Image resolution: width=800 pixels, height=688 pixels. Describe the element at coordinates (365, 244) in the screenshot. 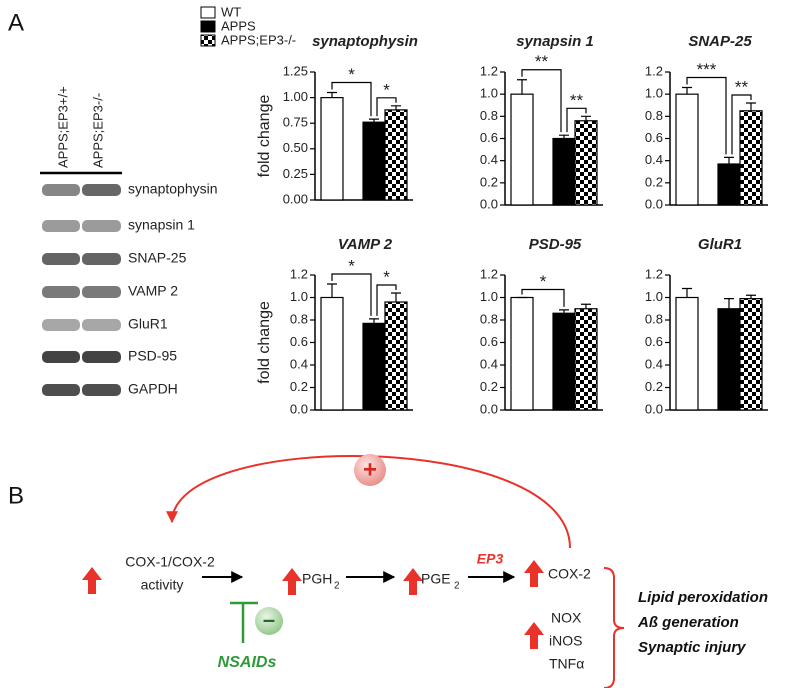

I see `chart-title: VAMP 2` at that location.